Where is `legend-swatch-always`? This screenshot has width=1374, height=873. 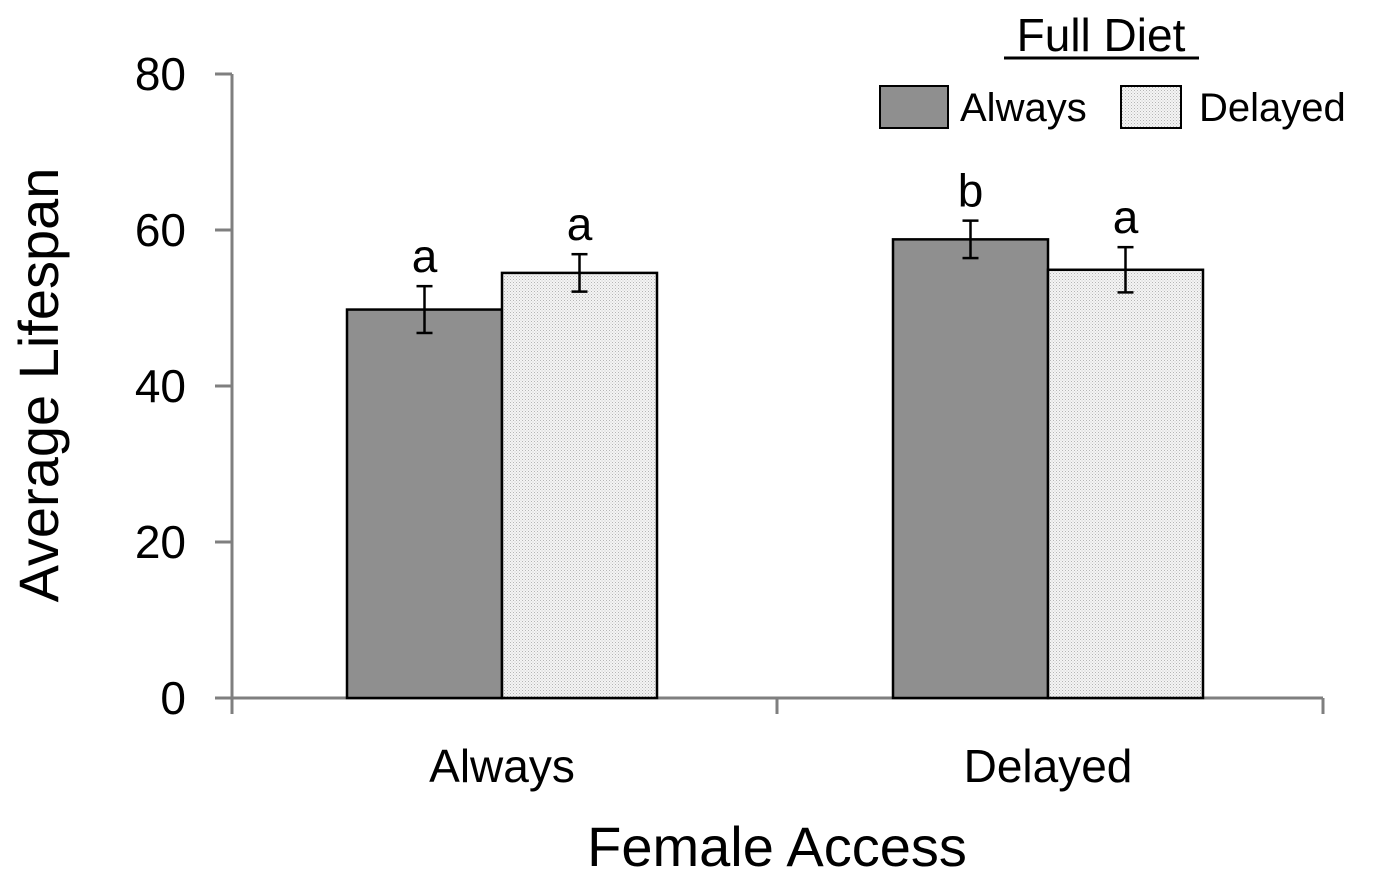 legend-swatch-always is located at coordinates (914, 107).